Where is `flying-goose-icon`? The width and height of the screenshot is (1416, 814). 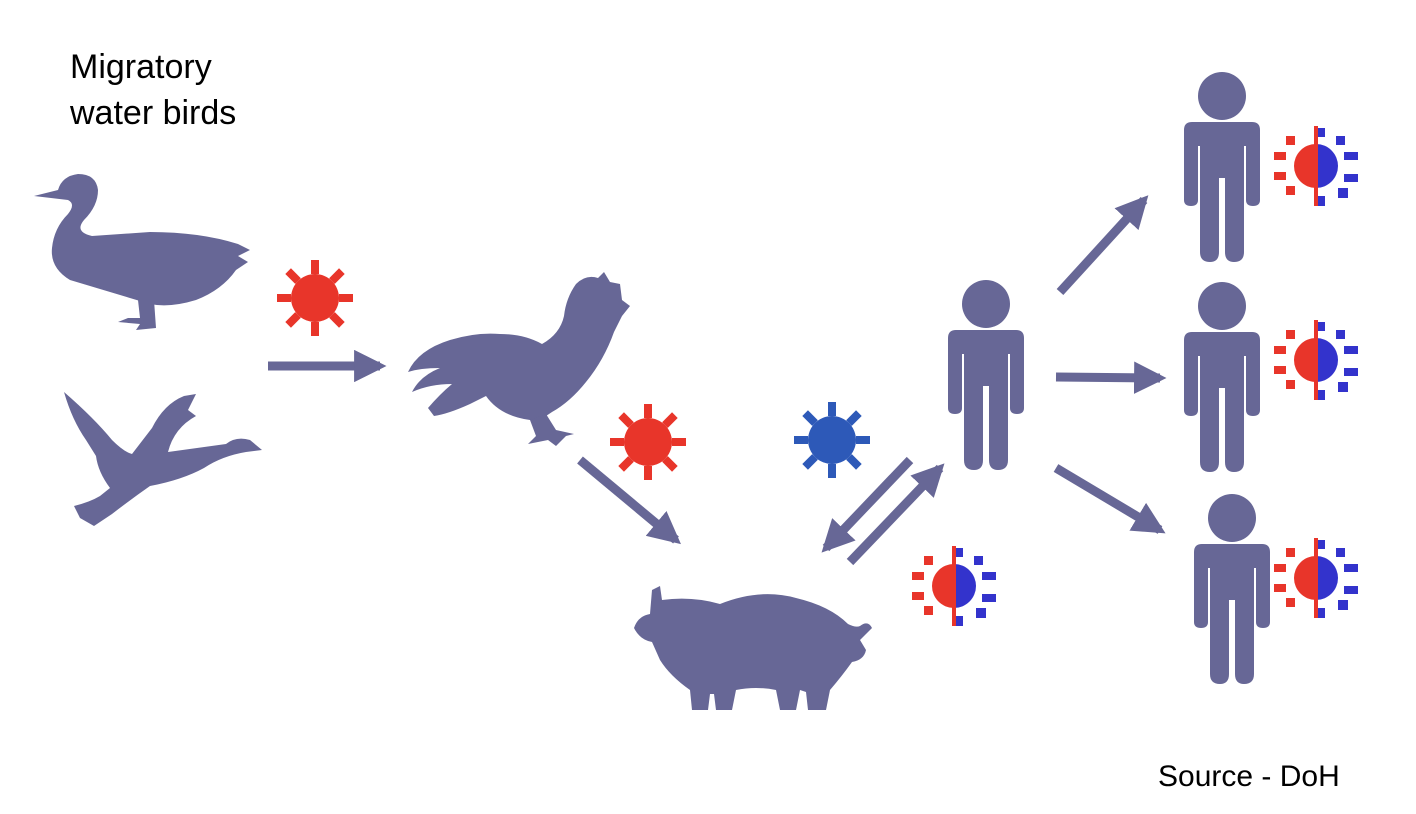 flying-goose-icon is located at coordinates (163, 459).